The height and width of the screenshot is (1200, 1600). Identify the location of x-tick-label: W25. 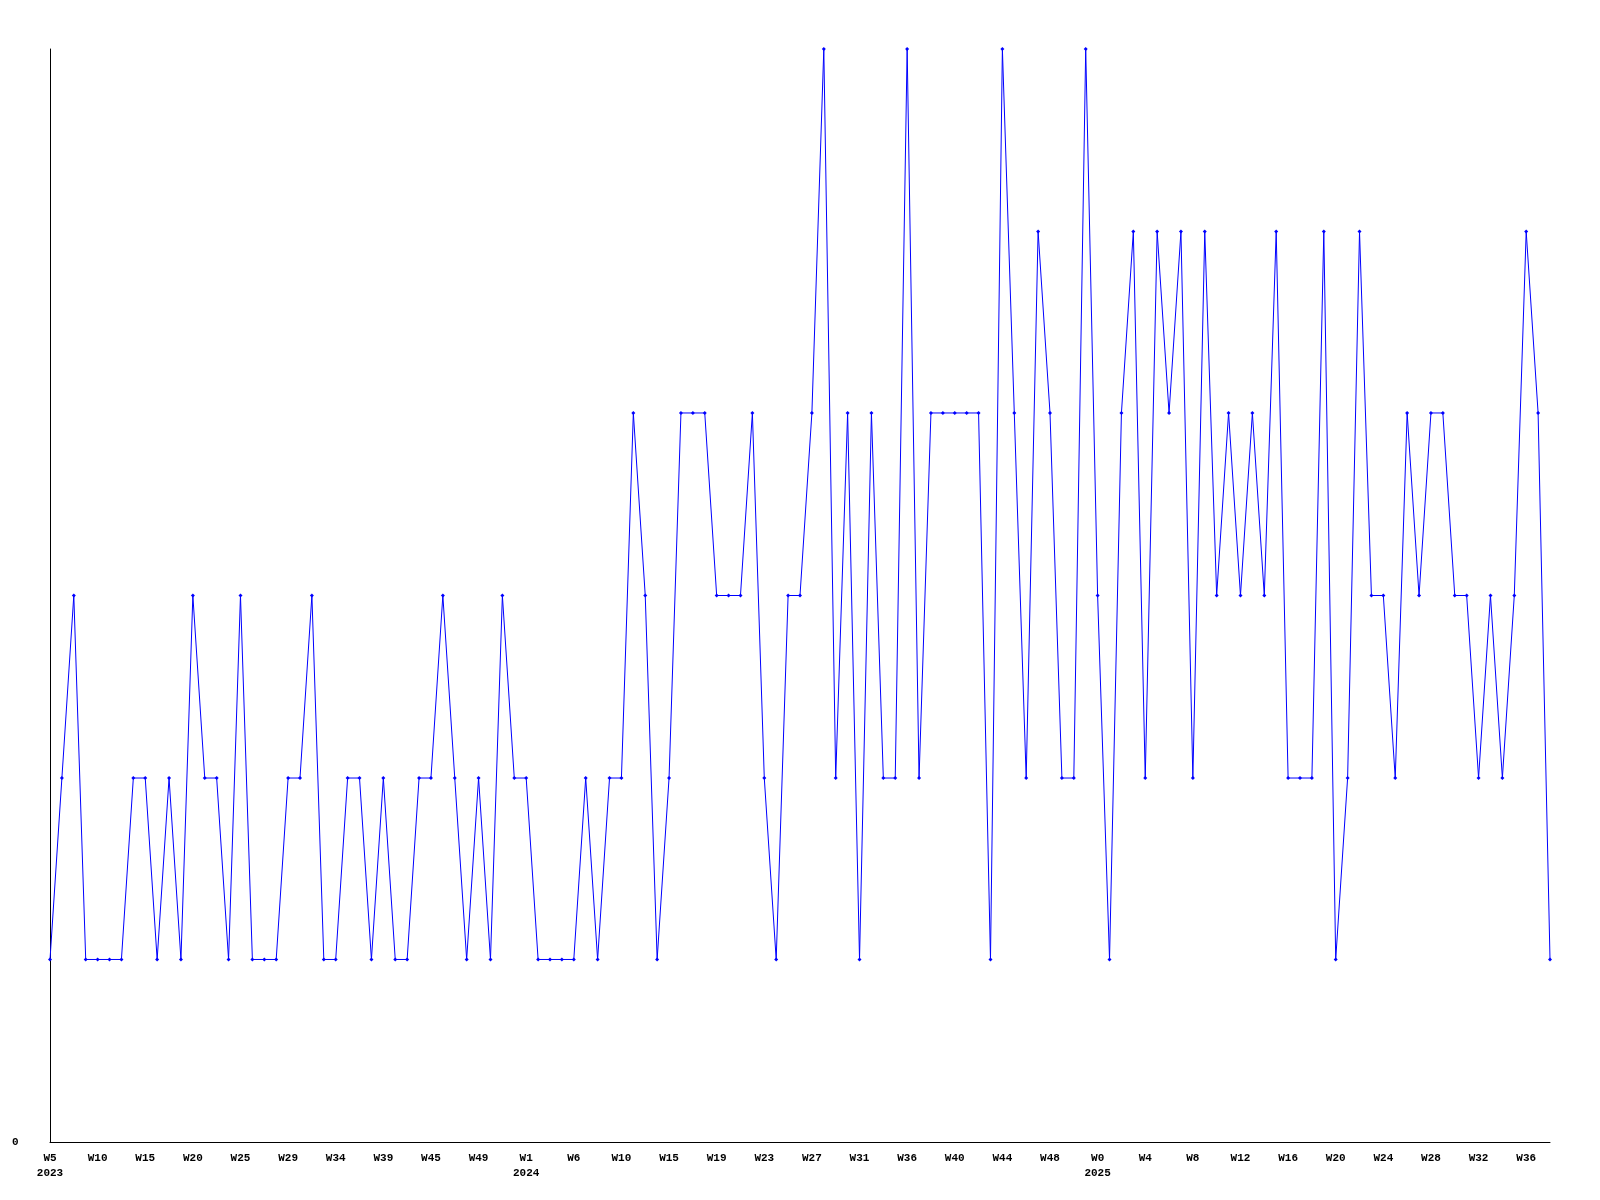
(240, 1157).